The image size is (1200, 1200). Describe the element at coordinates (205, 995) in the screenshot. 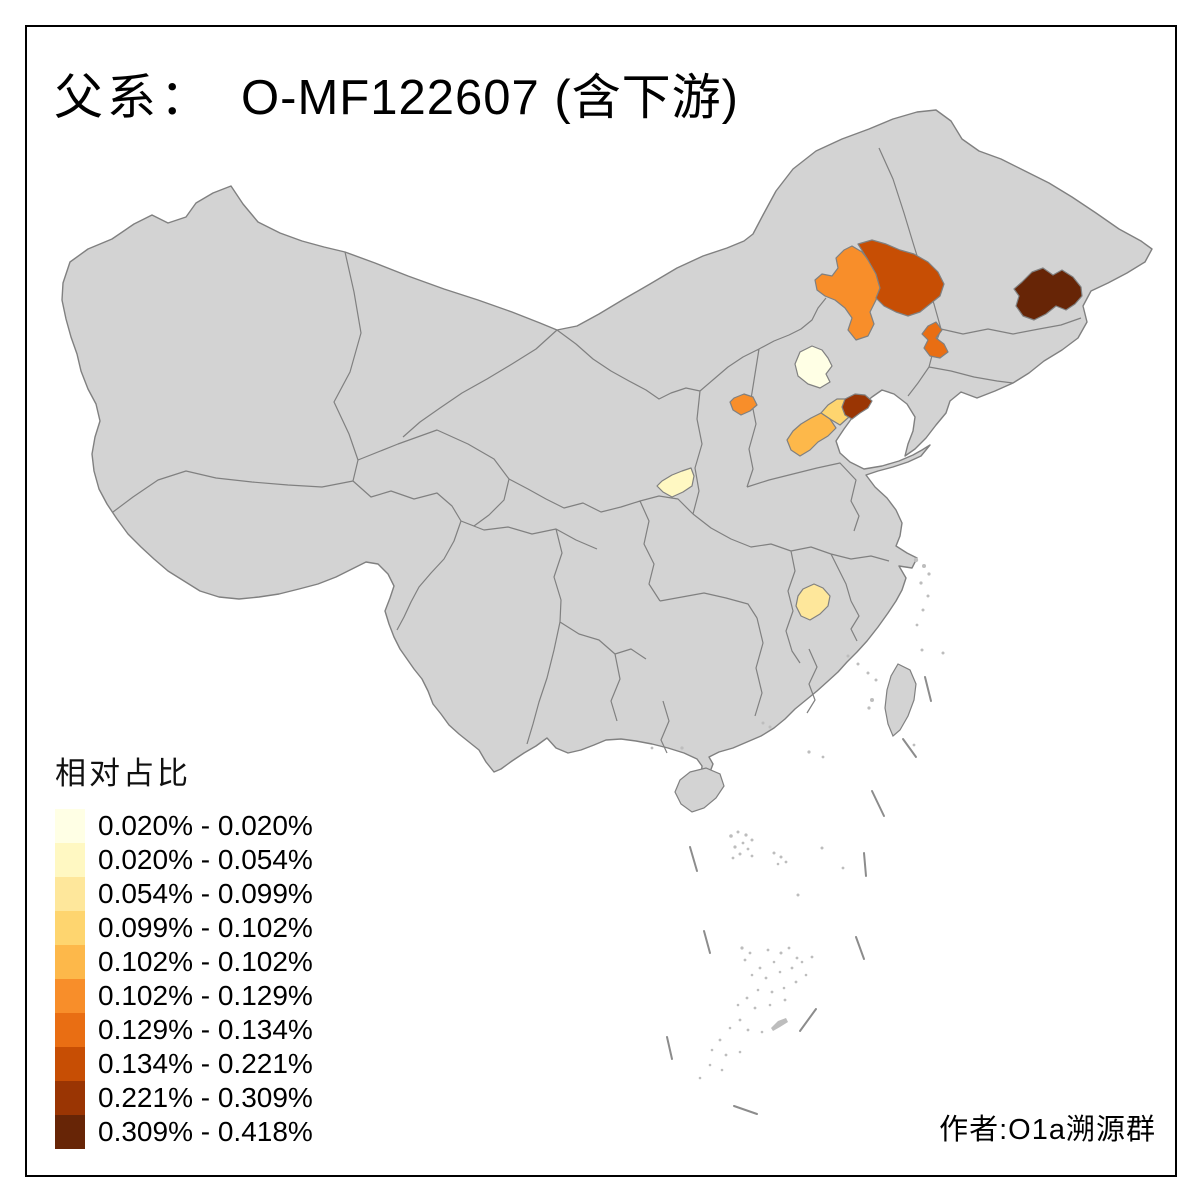

I see `legend-label: 0.102% - 0.129%` at that location.